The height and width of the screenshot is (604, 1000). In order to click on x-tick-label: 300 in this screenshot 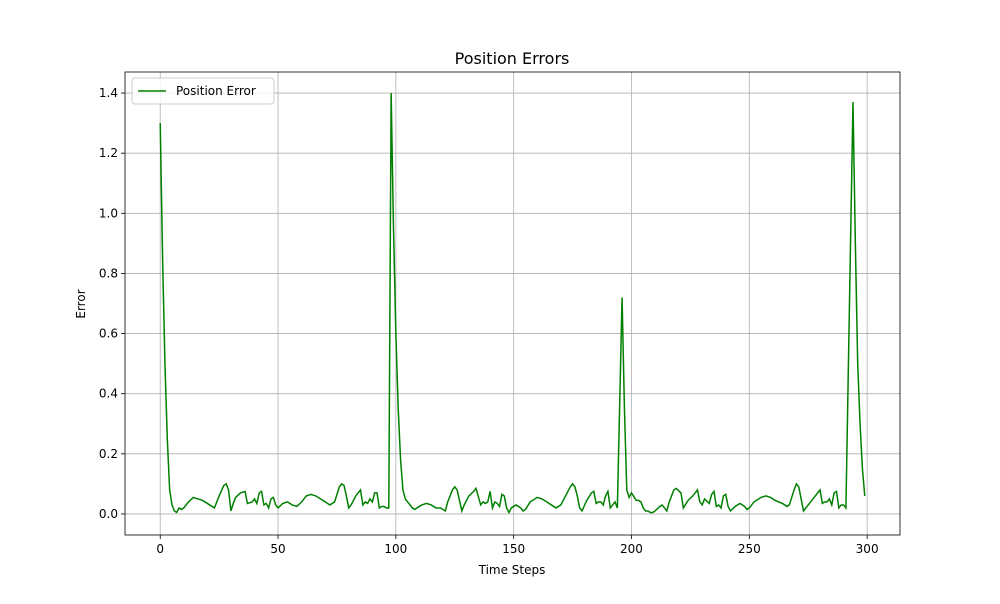, I will do `click(867, 549)`.